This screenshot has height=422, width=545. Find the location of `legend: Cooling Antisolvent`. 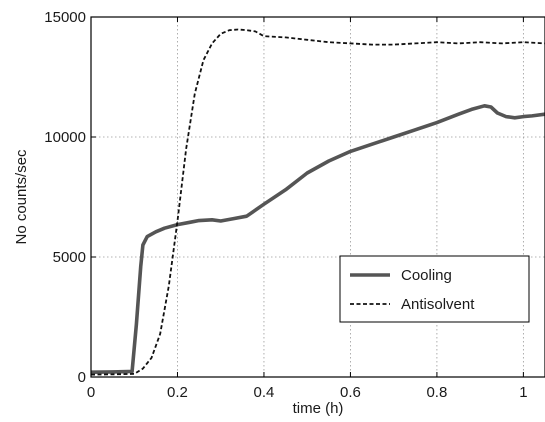

legend: Cooling Antisolvent is located at coordinates (434, 289).